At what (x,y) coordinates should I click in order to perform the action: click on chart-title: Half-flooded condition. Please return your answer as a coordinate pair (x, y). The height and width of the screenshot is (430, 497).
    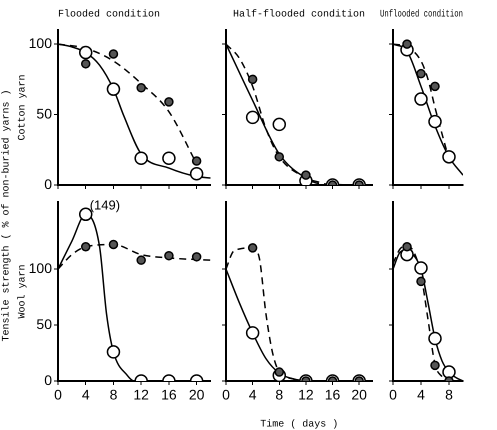
    Looking at the image, I should click on (299, 14).